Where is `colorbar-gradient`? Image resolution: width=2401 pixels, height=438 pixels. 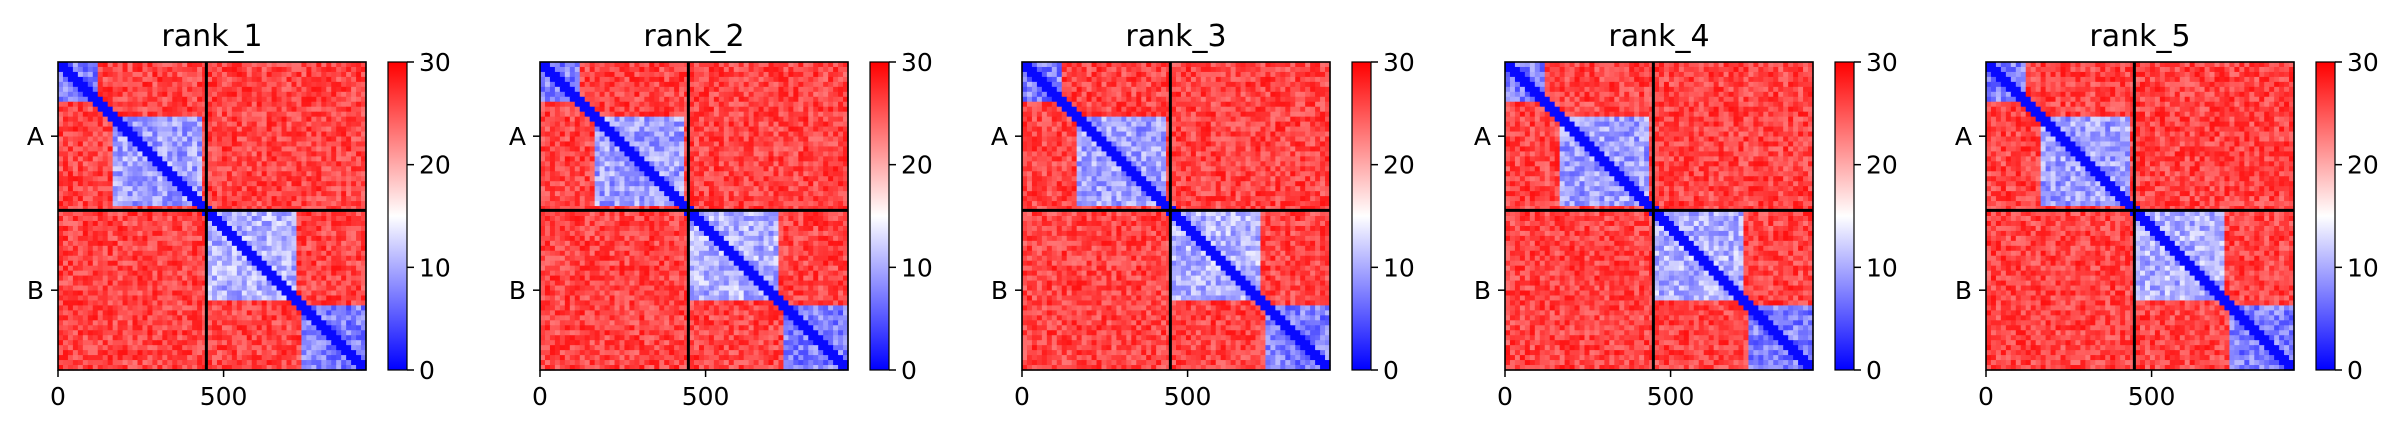
colorbar-gradient is located at coordinates (397, 216).